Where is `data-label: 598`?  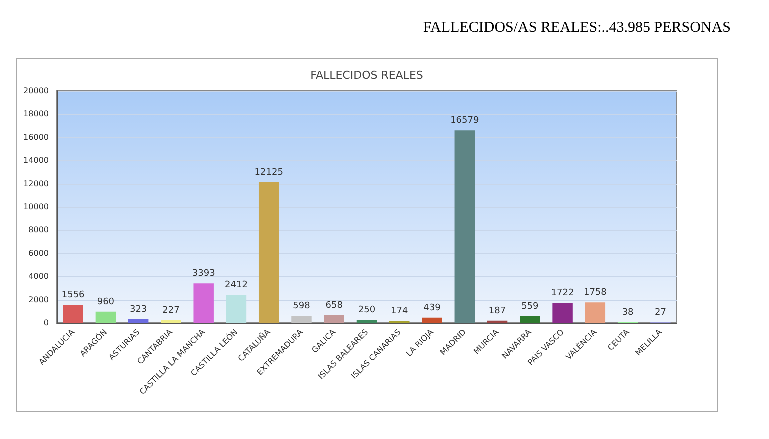
data-label: 598 is located at coordinates (302, 307).